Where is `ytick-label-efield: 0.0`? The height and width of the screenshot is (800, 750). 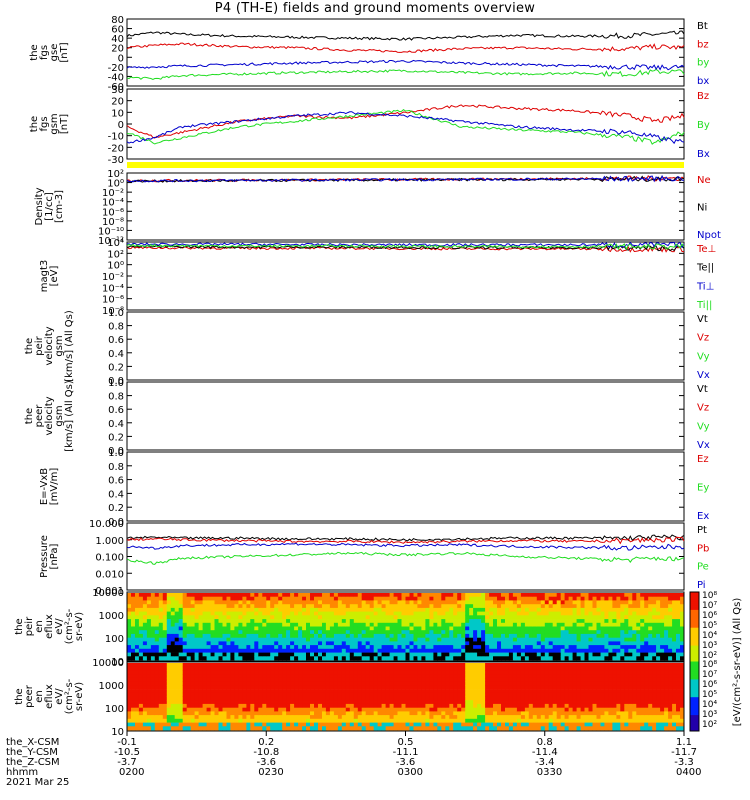 ytick-label-efield: 0.0 is located at coordinates (116, 522).